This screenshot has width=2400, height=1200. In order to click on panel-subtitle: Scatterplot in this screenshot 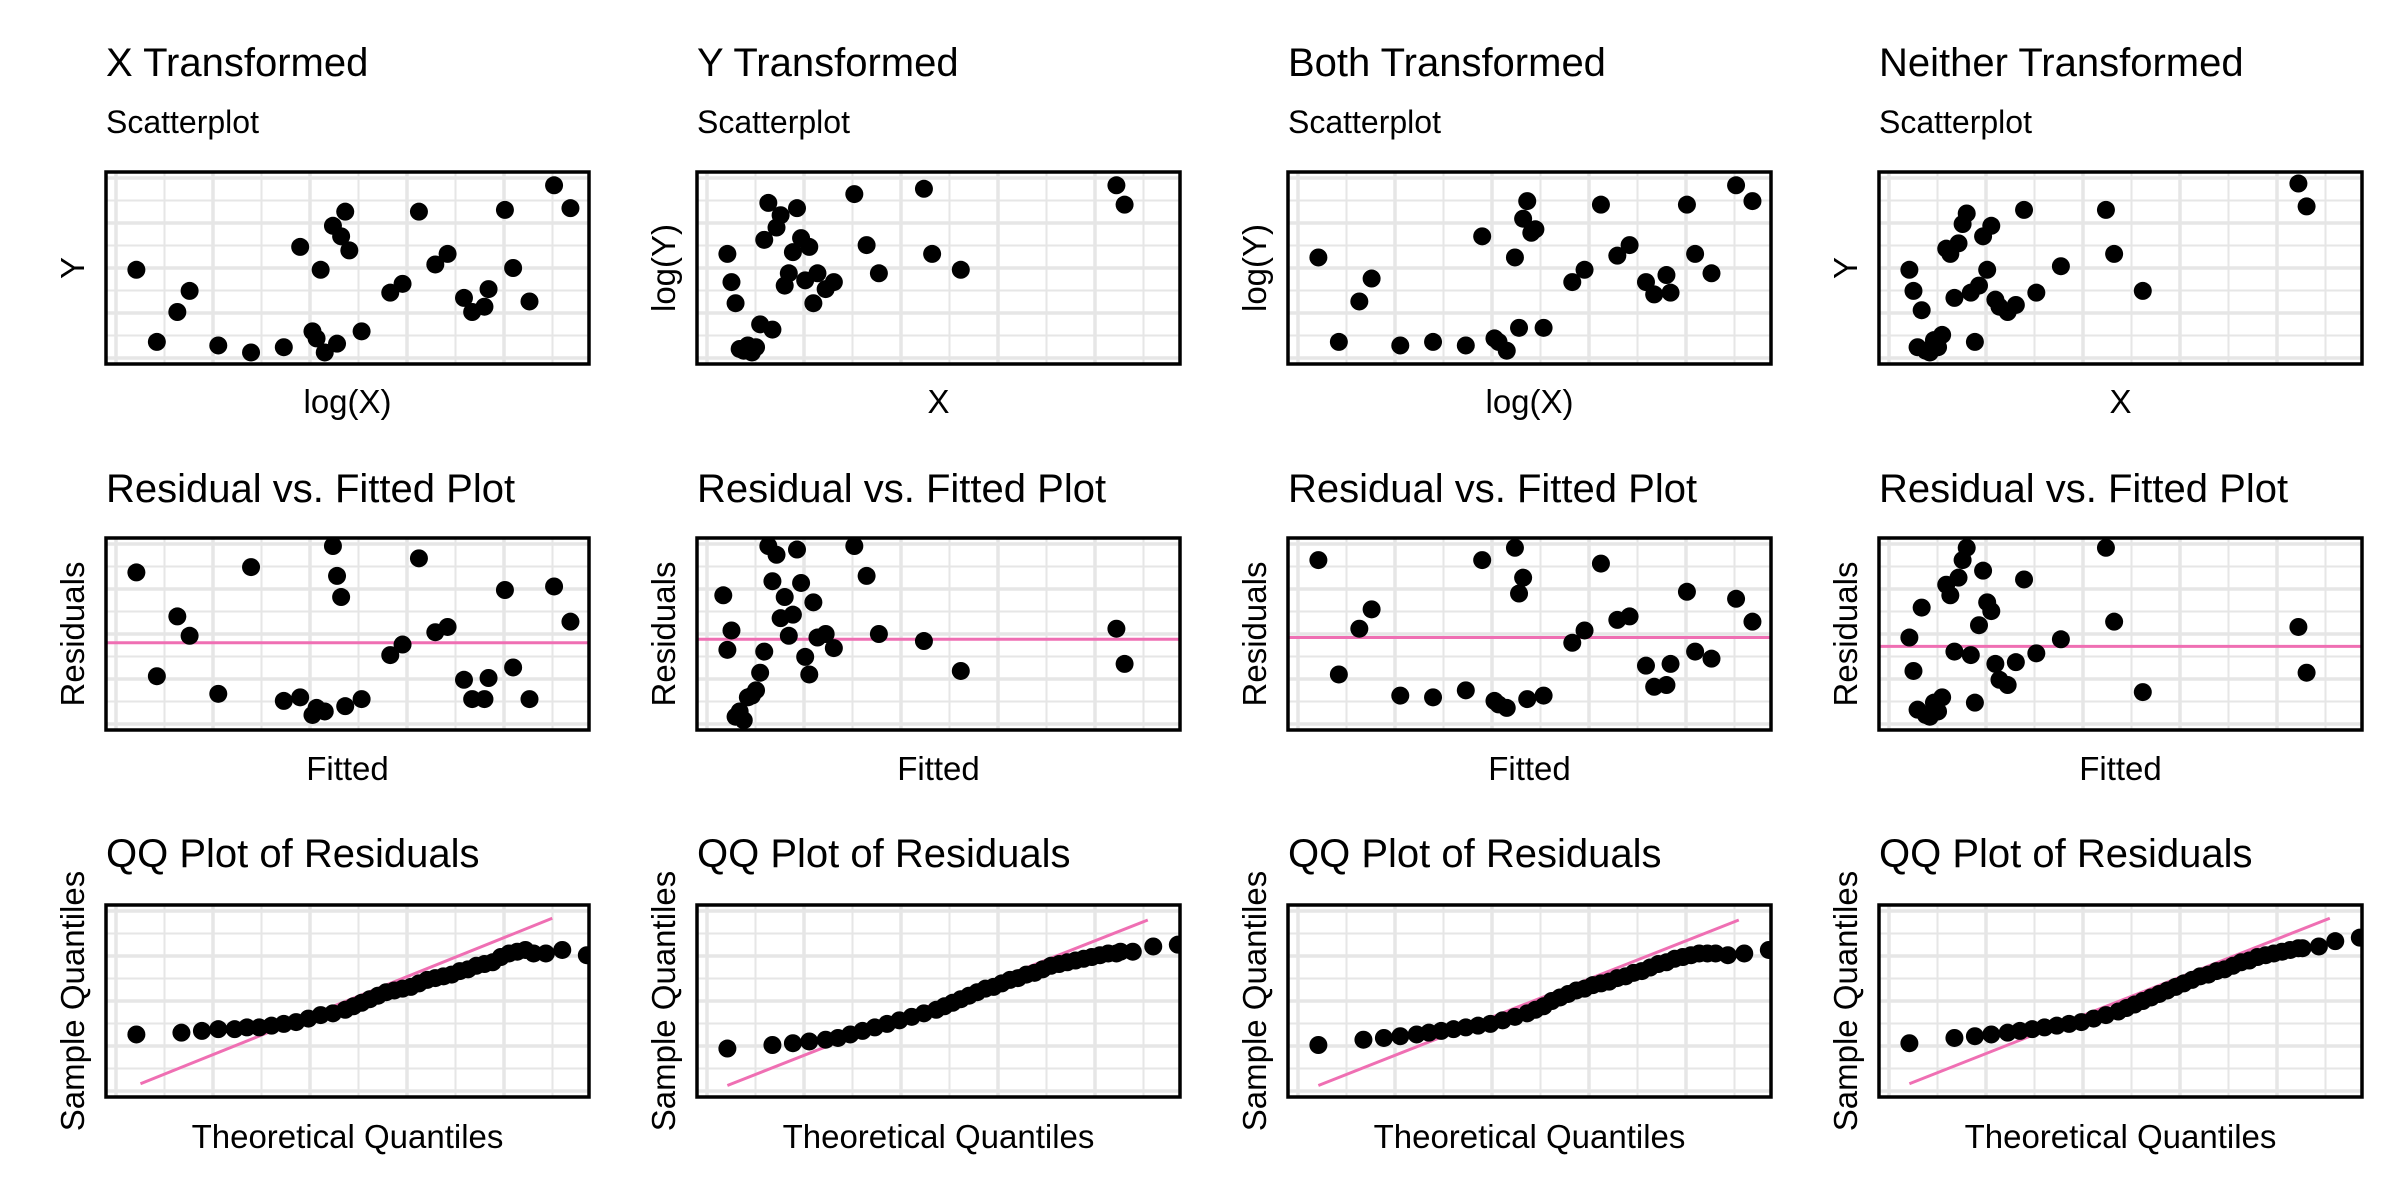, I will do `click(182, 122)`.